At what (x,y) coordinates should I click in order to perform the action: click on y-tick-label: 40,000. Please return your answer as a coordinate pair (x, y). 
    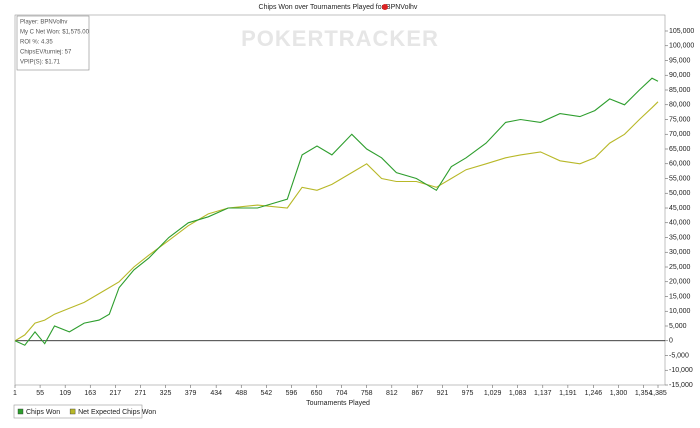
    Looking at the image, I should click on (680, 223).